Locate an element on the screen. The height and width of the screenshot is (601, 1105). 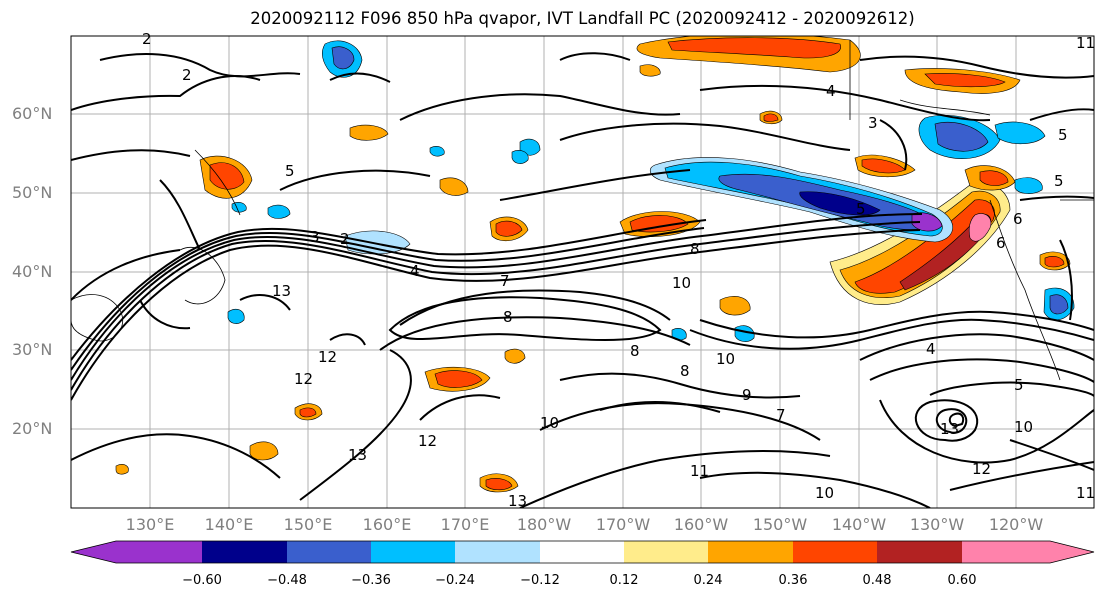
lat-label: 20°N is located at coordinates (32, 428).